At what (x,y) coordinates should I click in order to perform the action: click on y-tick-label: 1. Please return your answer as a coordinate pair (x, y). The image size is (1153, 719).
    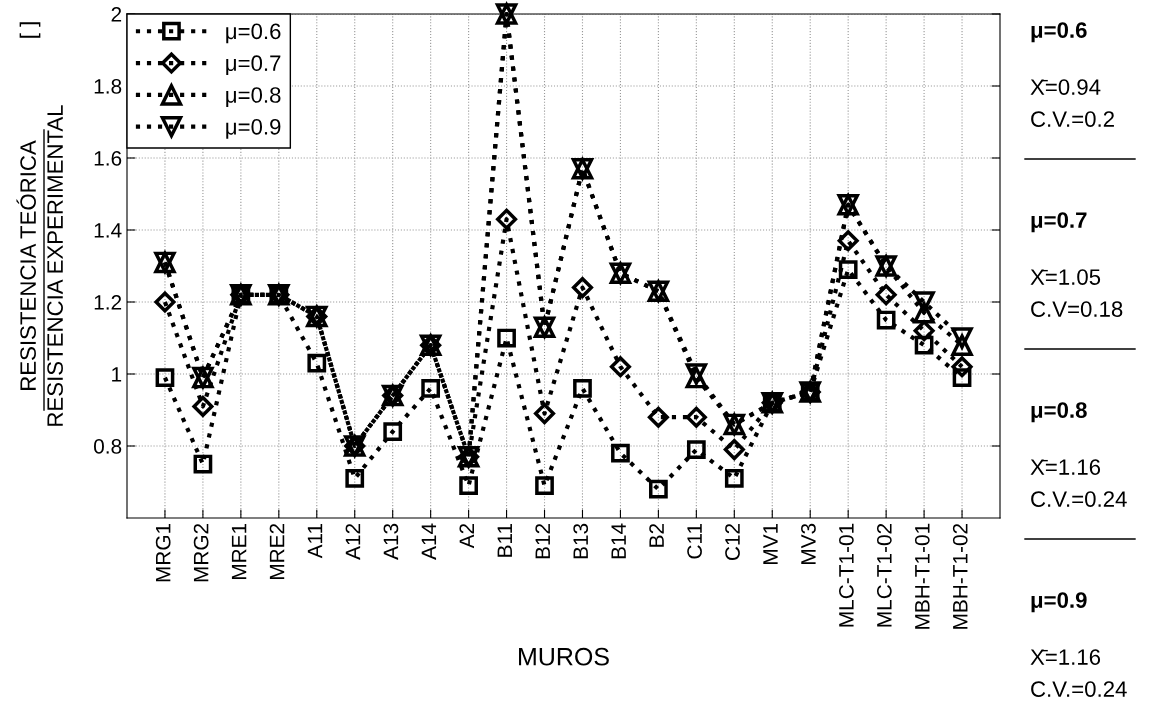
    Looking at the image, I should click on (117, 374).